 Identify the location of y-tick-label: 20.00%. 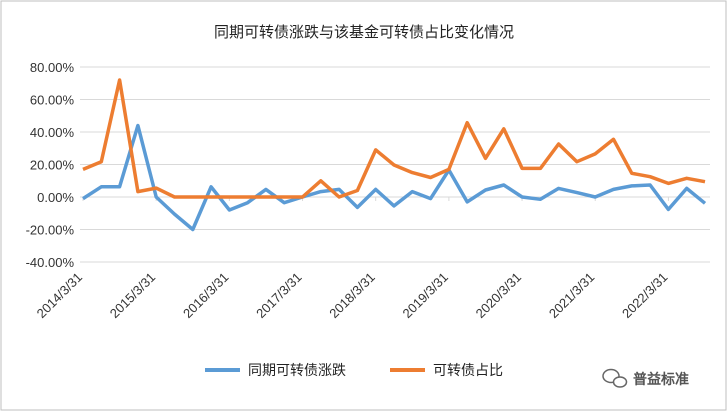
(52, 165).